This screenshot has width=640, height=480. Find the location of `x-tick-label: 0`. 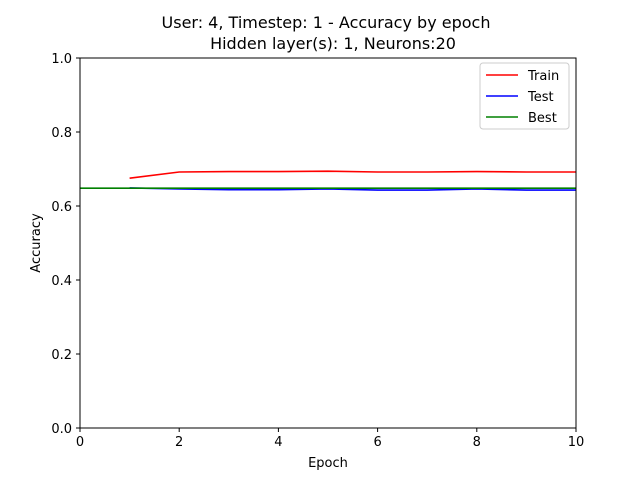

x-tick-label: 0 is located at coordinates (80, 442).